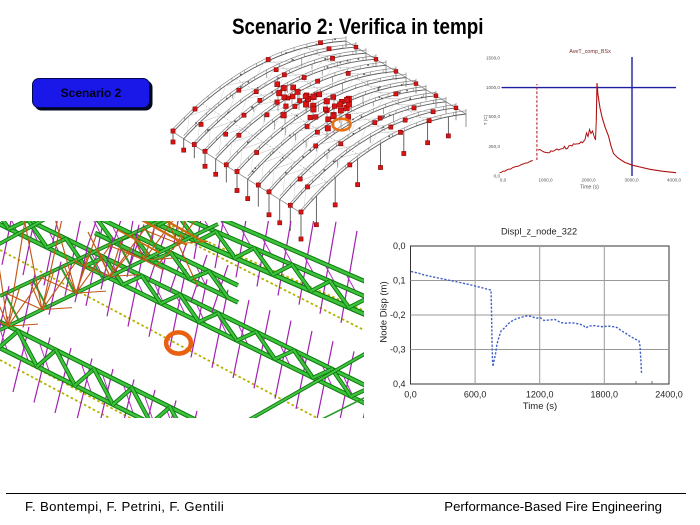  What do you see at coordinates (399, 384) in the screenshot?
I see `svg-text: 0,4` at bounding box center [399, 384].